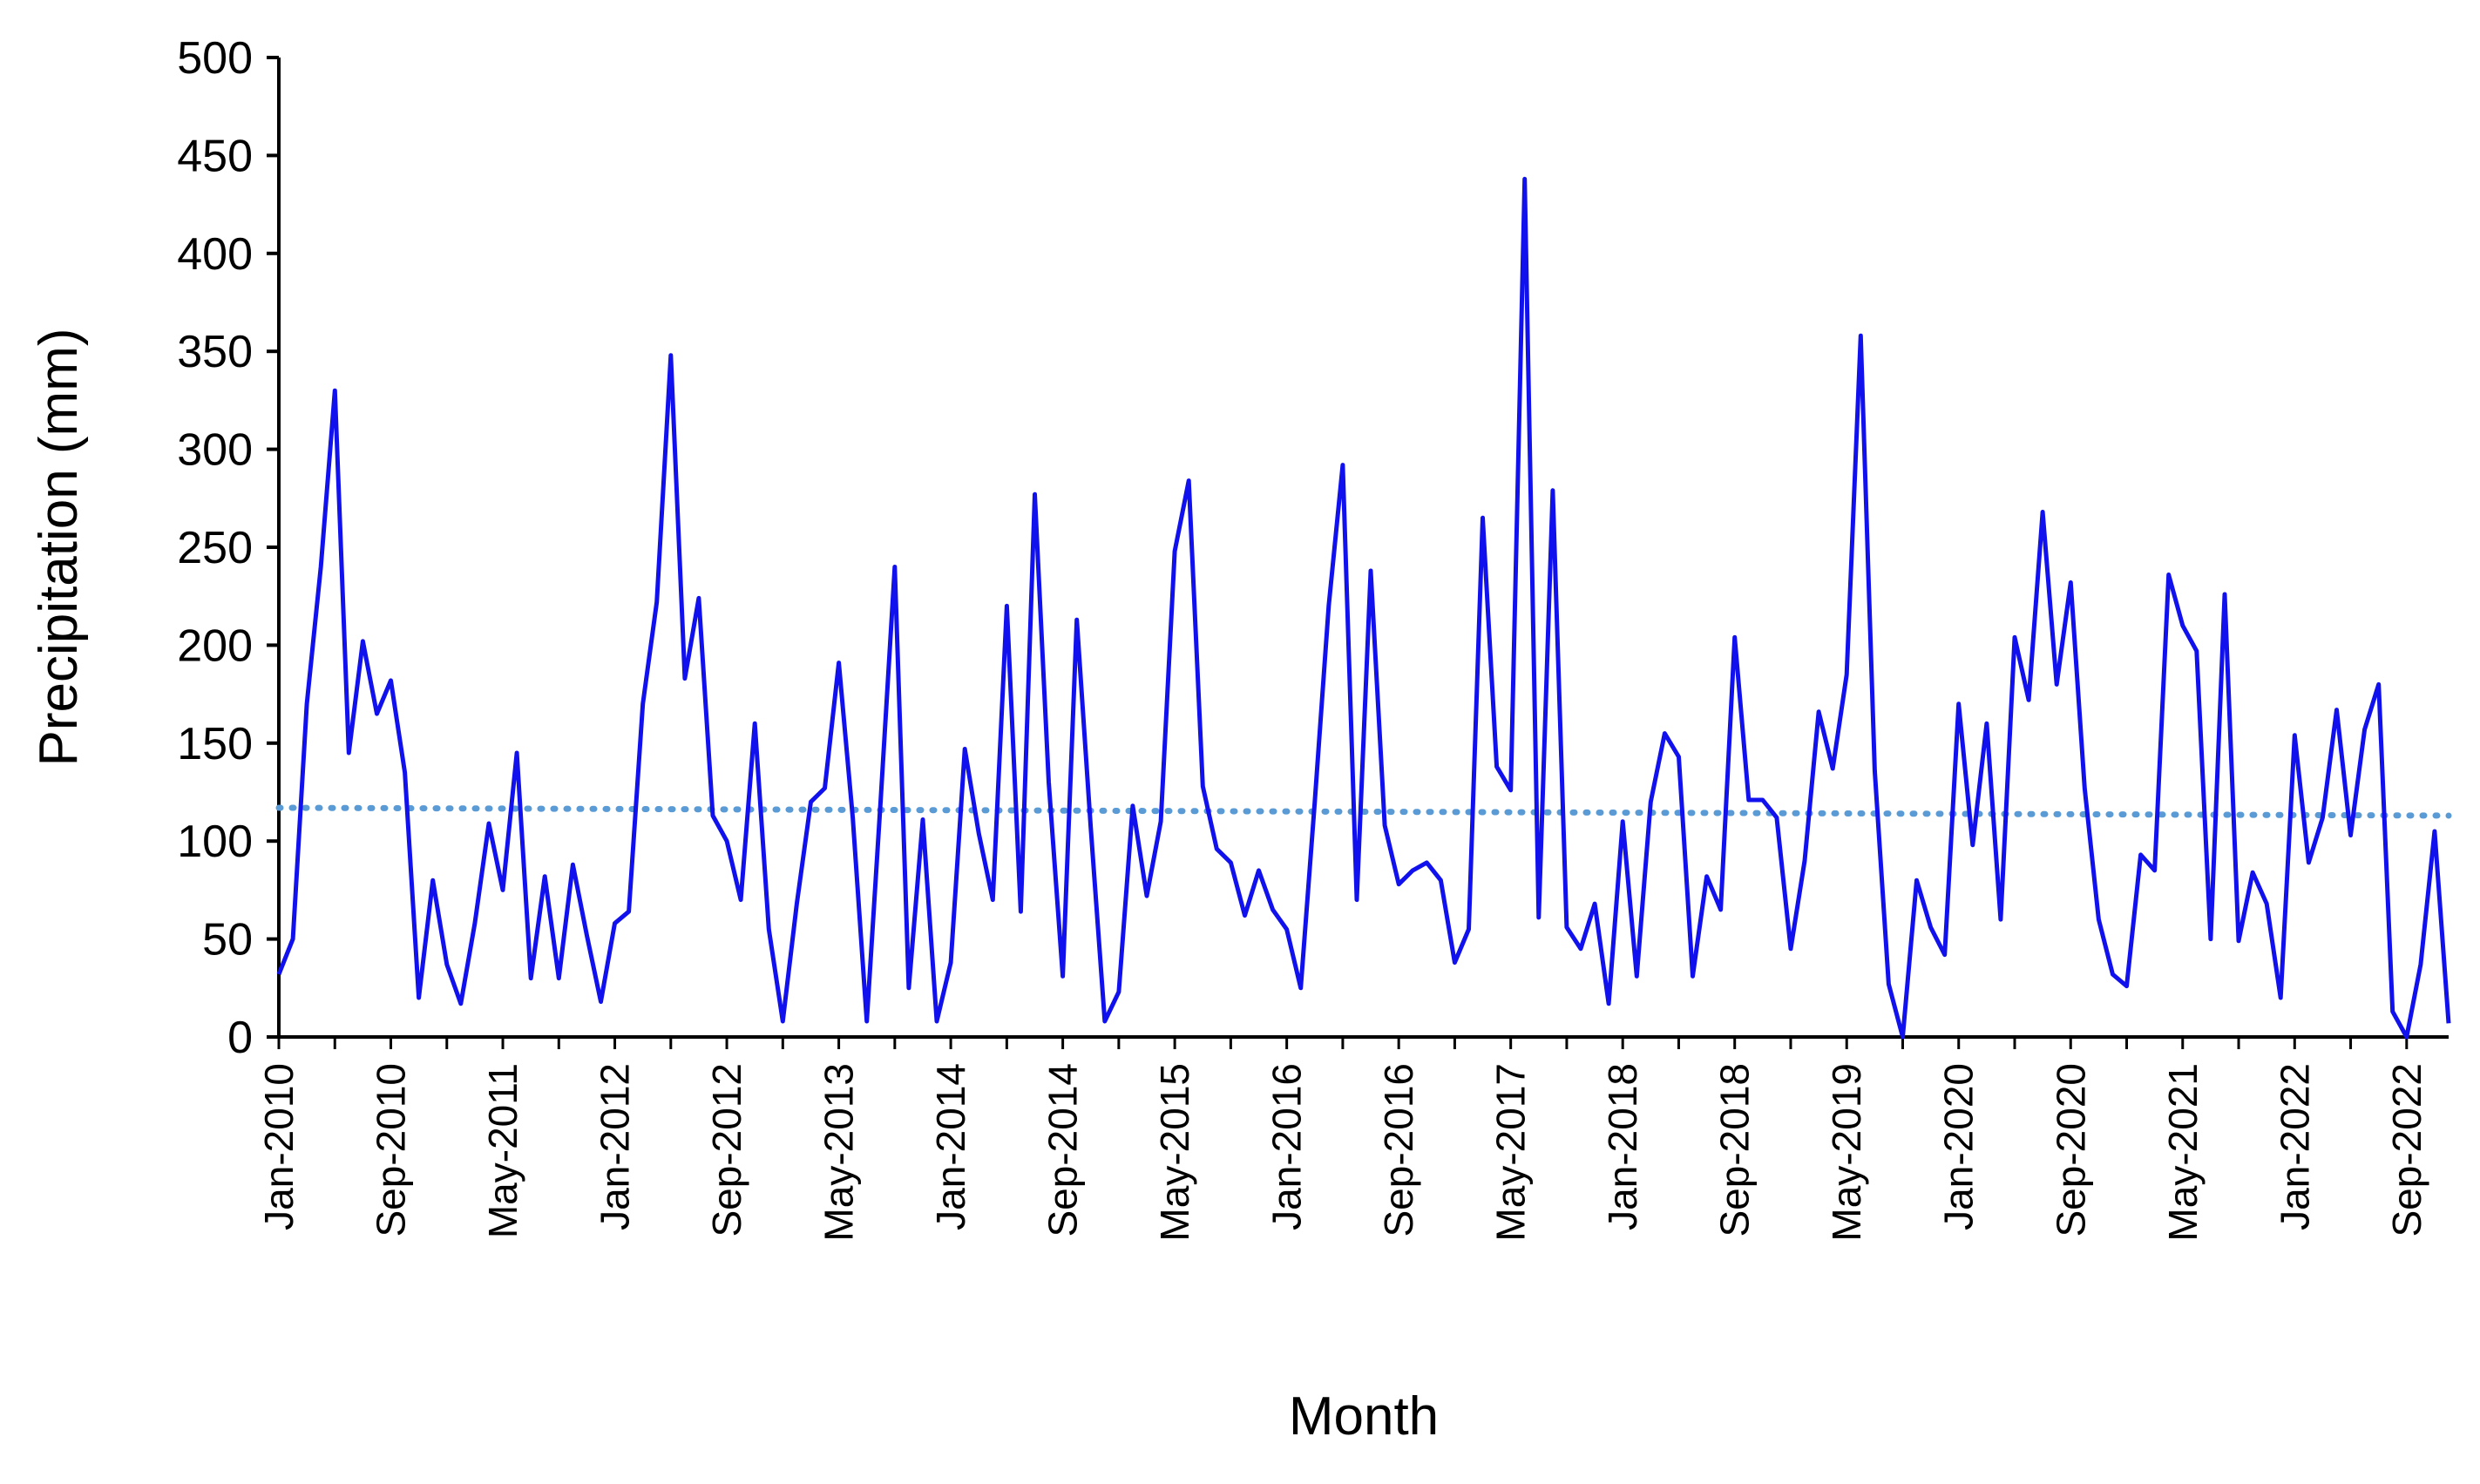 The height and width of the screenshot is (1484, 2480). What do you see at coordinates (215, 548) in the screenshot?
I see `y-tick-label: 250` at bounding box center [215, 548].